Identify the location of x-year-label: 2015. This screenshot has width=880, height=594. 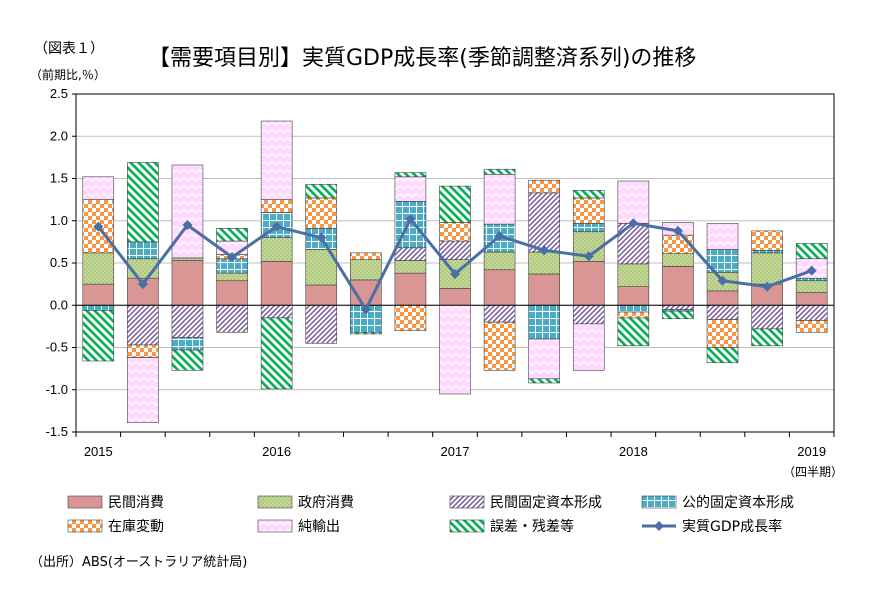
(98, 451).